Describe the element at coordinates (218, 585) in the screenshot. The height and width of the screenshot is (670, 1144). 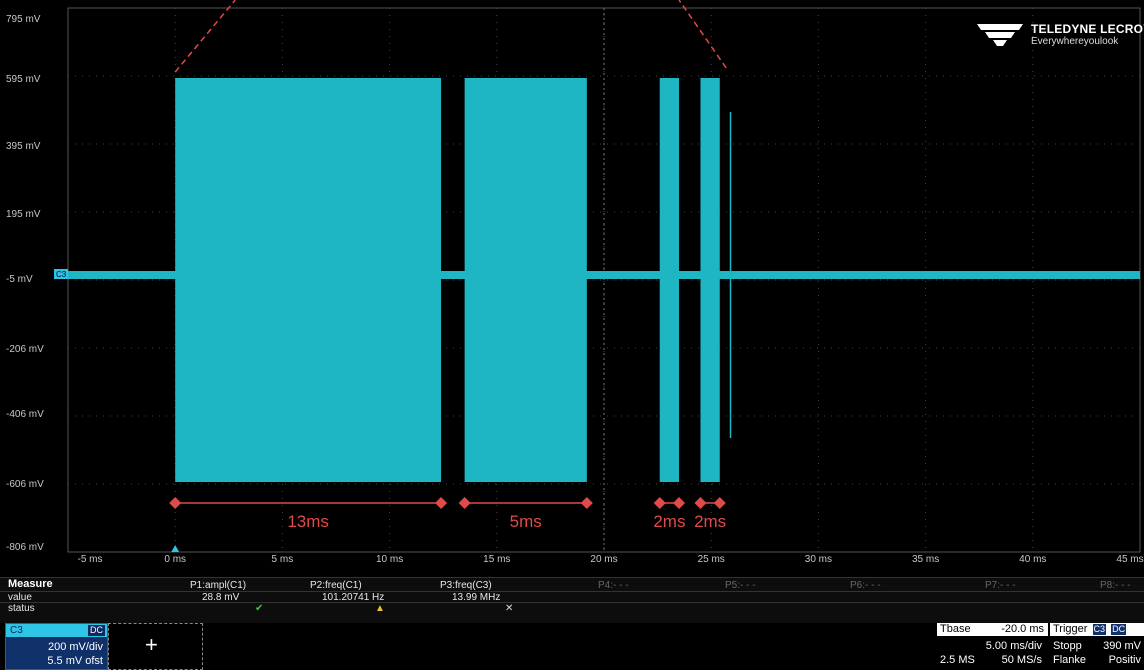
I see `measure-param-label: P1:ampl(C1)` at that location.